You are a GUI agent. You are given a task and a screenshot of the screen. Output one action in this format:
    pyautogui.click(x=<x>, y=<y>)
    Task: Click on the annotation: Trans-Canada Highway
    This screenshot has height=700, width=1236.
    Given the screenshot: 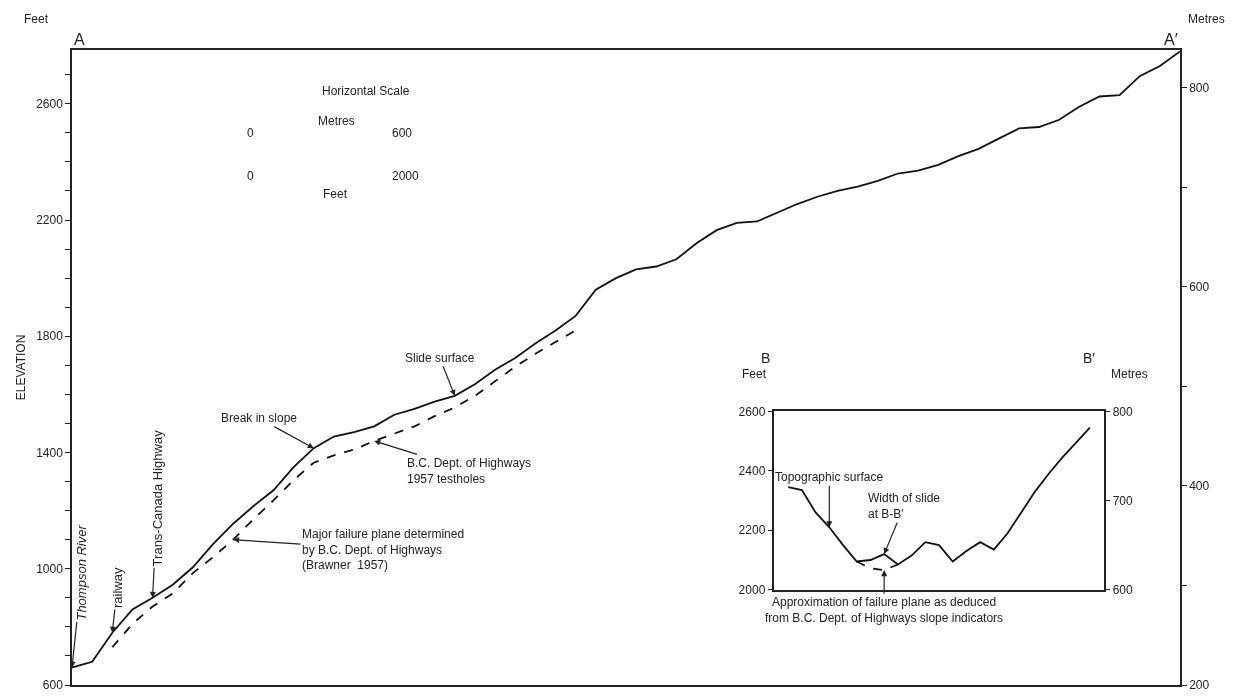 What is the action you would take?
    pyautogui.click(x=157, y=498)
    